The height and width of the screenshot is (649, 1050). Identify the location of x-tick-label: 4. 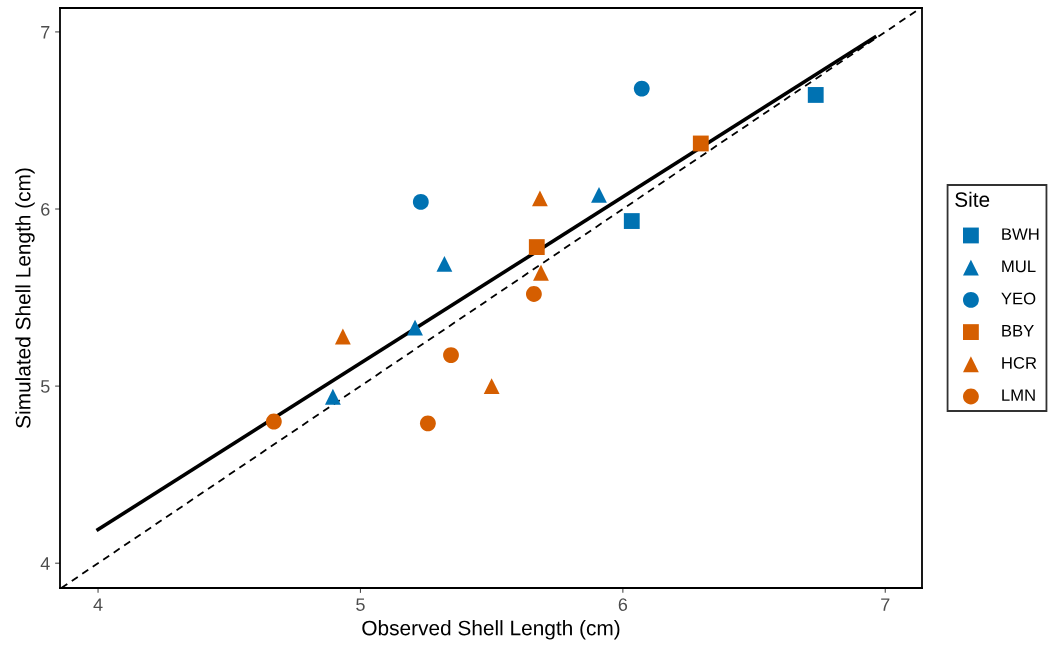
(98, 604).